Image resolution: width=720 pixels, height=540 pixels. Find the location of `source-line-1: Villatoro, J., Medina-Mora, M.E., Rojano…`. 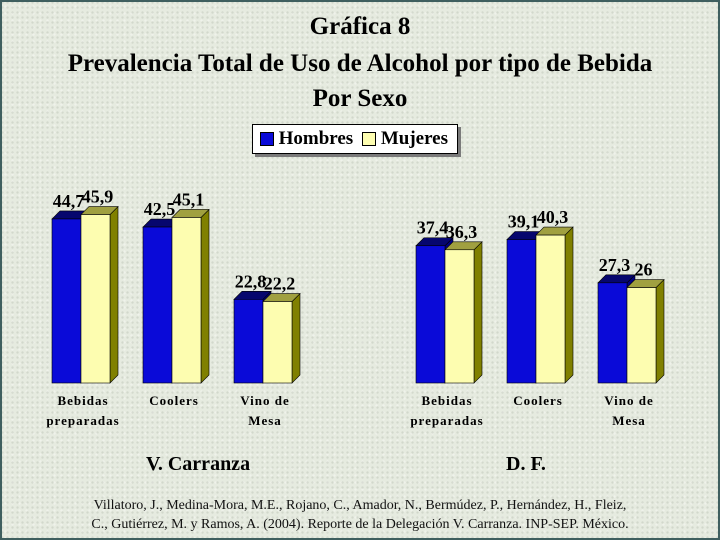

source-line-1: Villatoro, J., Medina-Mora, M.E., Rojano… is located at coordinates (360, 505).